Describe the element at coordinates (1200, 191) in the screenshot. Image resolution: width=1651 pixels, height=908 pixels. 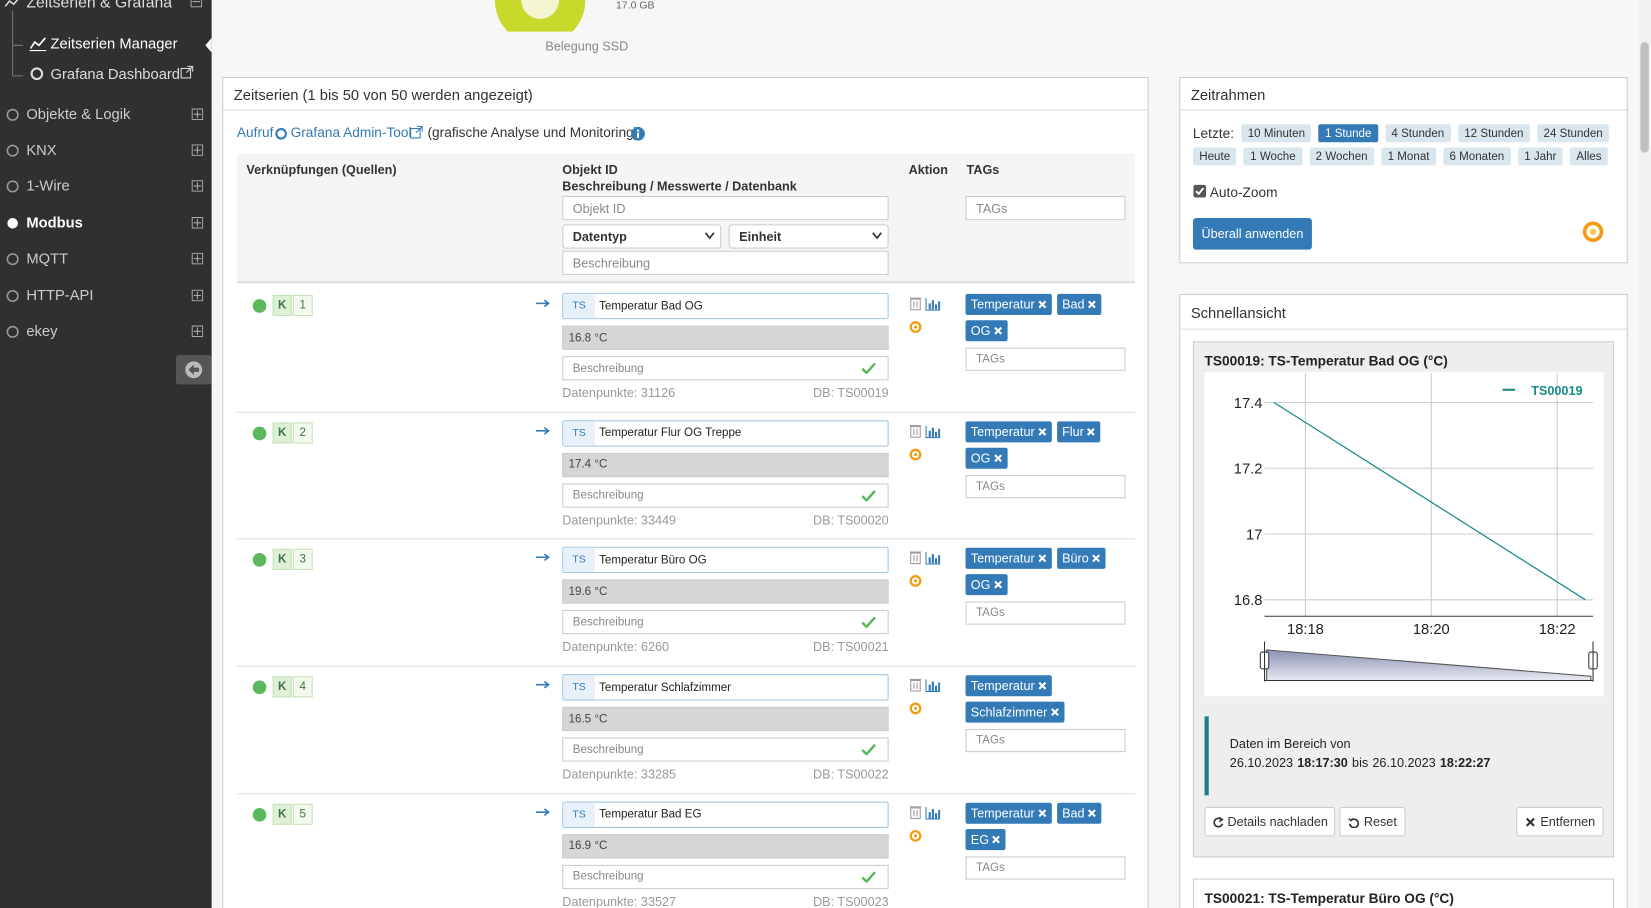
I see `checkbox` at that location.